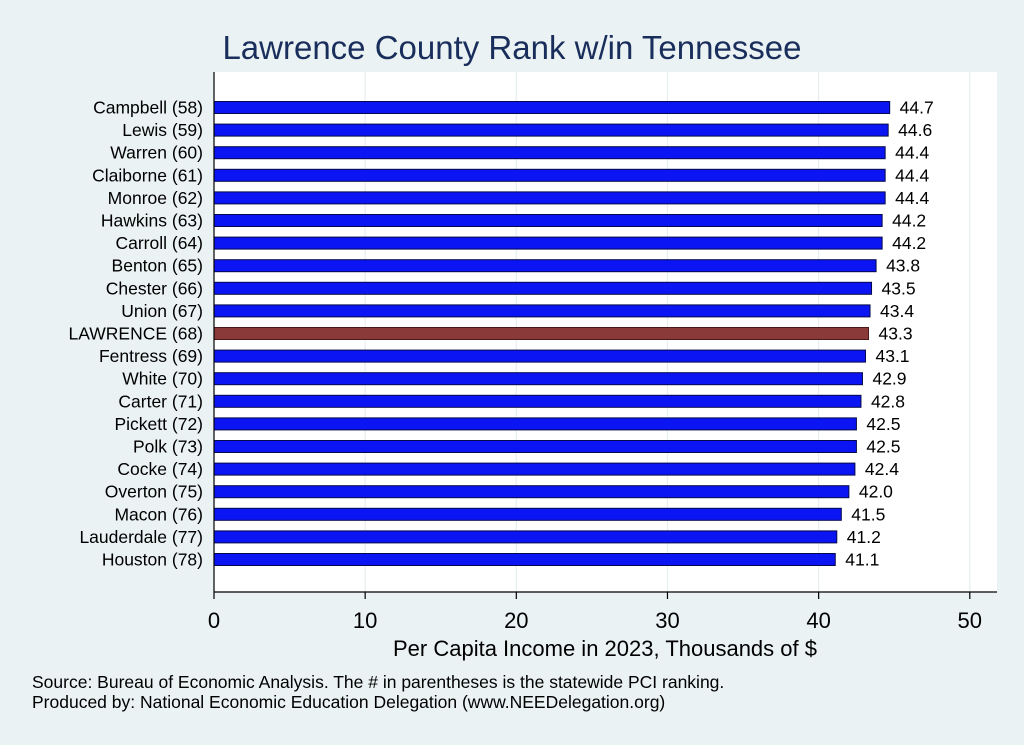  What do you see at coordinates (155, 198) in the screenshot?
I see `category-label: Monroe (62)` at bounding box center [155, 198].